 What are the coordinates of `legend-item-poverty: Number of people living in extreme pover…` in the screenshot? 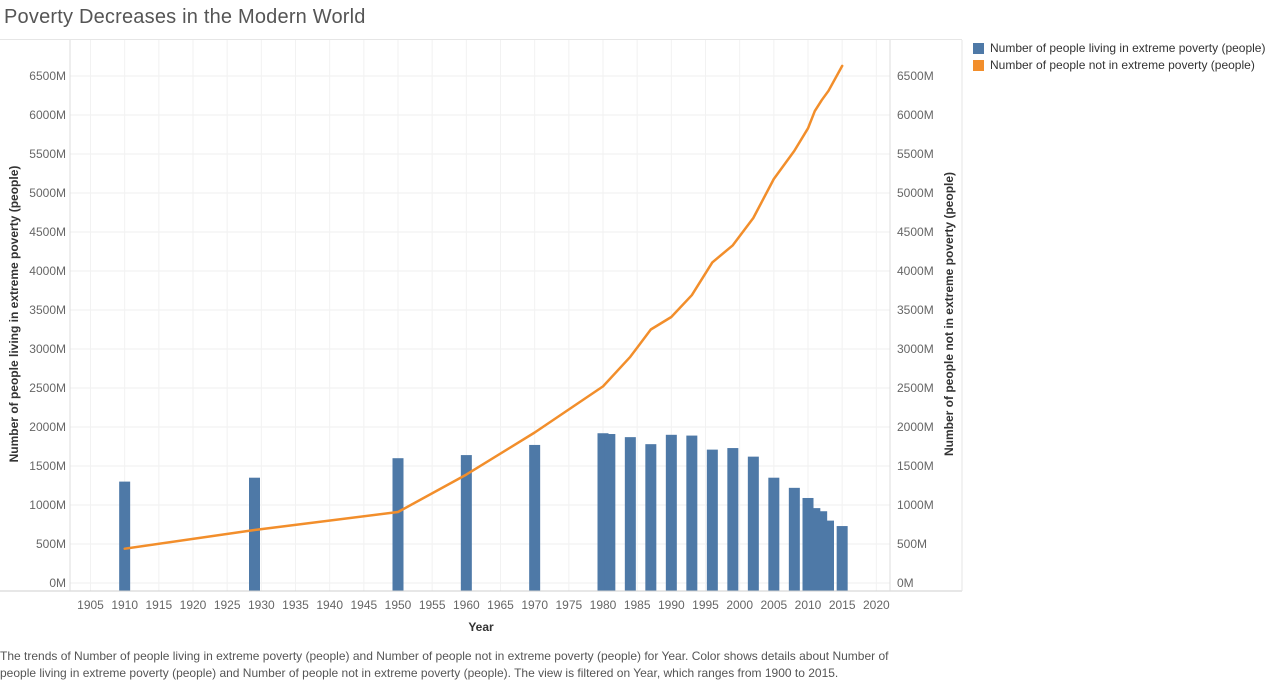 It's located at (1119, 48).